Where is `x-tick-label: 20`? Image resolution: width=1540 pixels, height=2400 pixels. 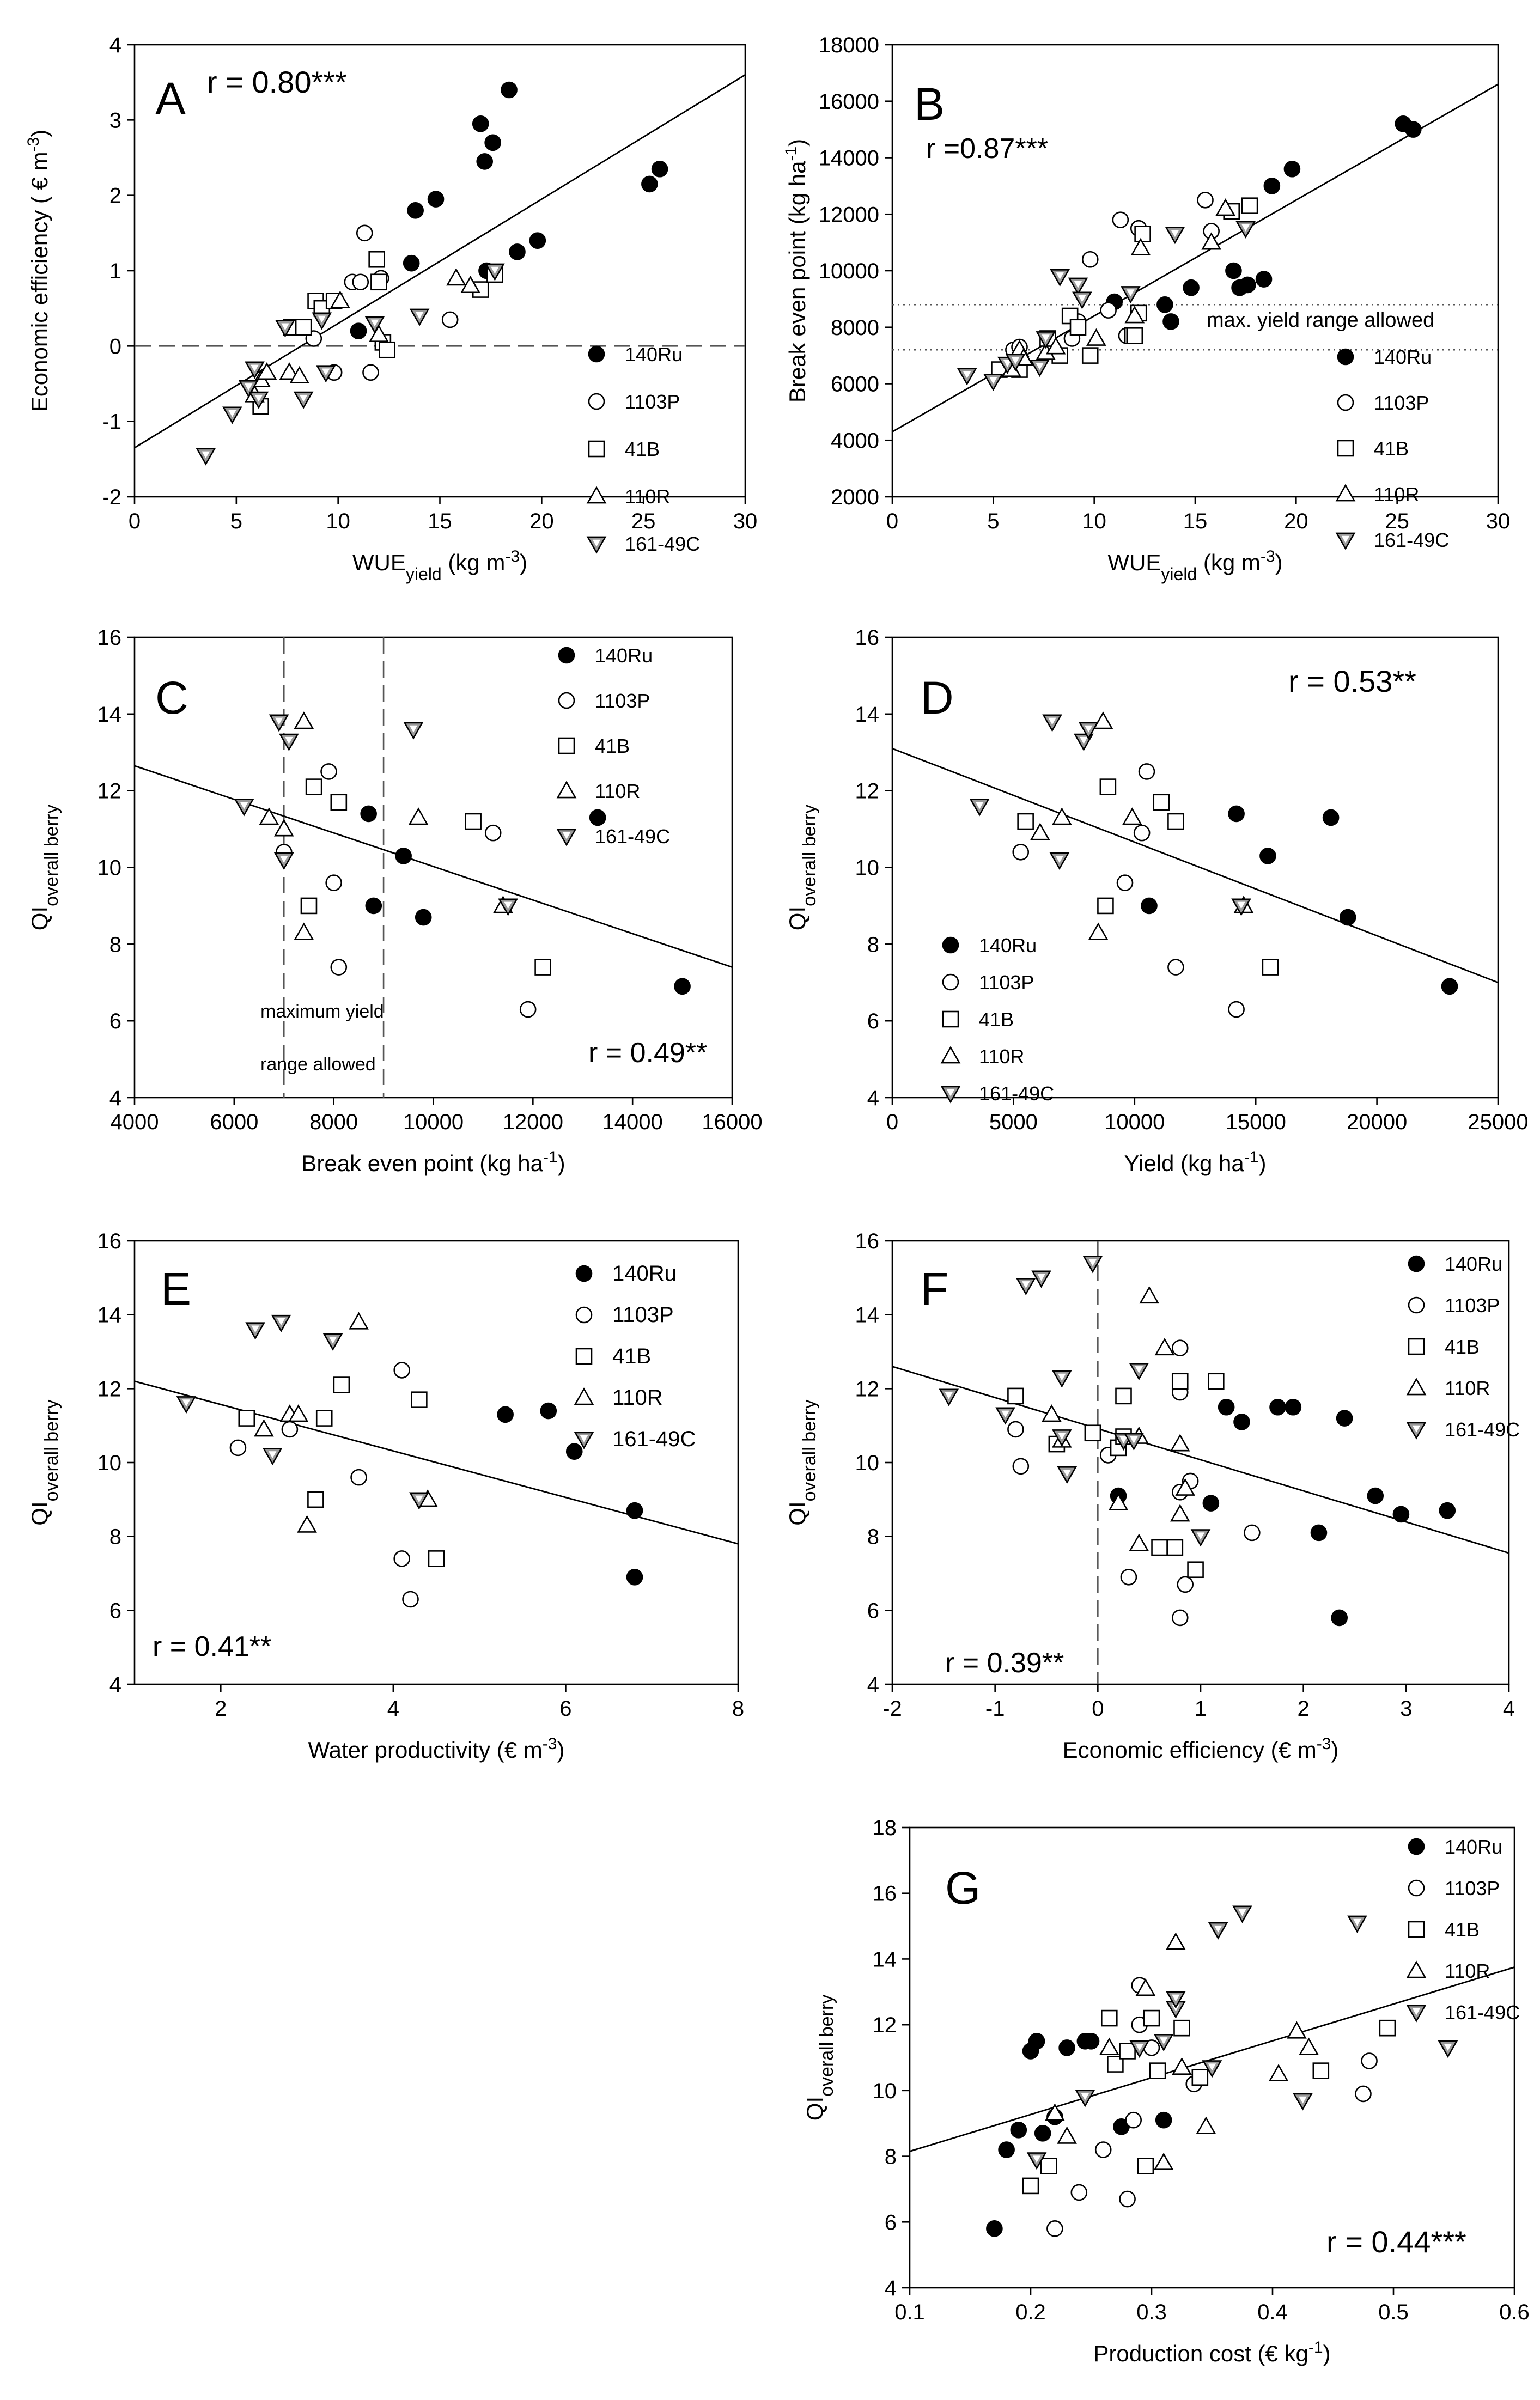
x-tick-label: 20 is located at coordinates (541, 521).